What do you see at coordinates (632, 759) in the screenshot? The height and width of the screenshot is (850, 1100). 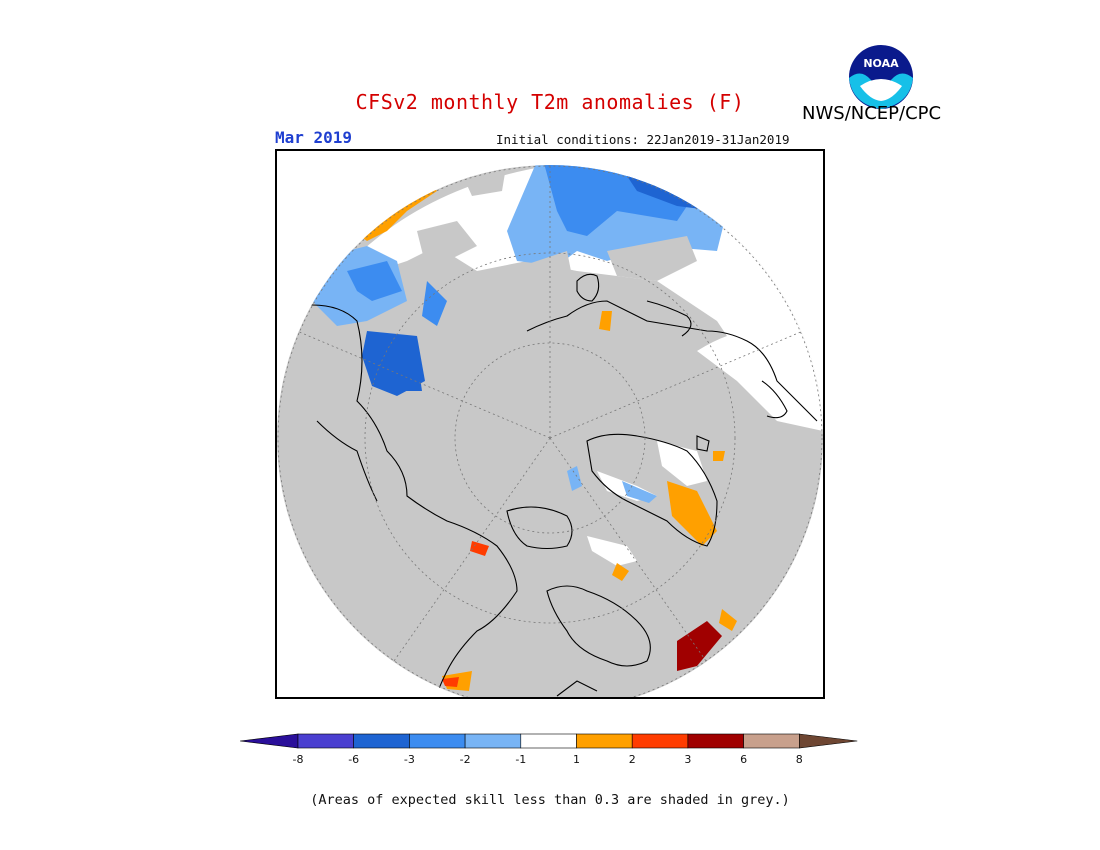 I see `colorbar-tick-label: 2` at bounding box center [632, 759].